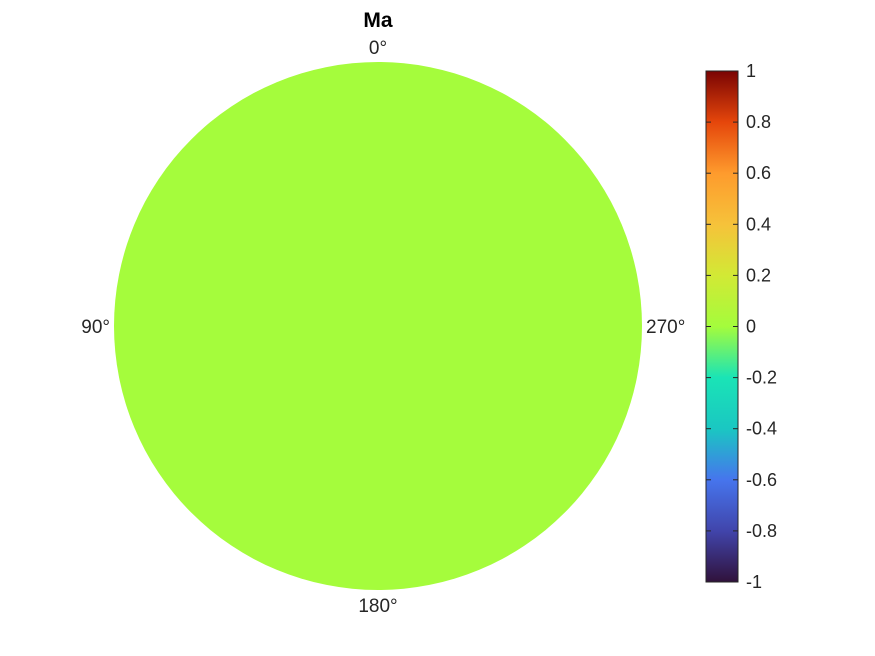  I want to click on angle-label-180: 180°, so click(377, 606).